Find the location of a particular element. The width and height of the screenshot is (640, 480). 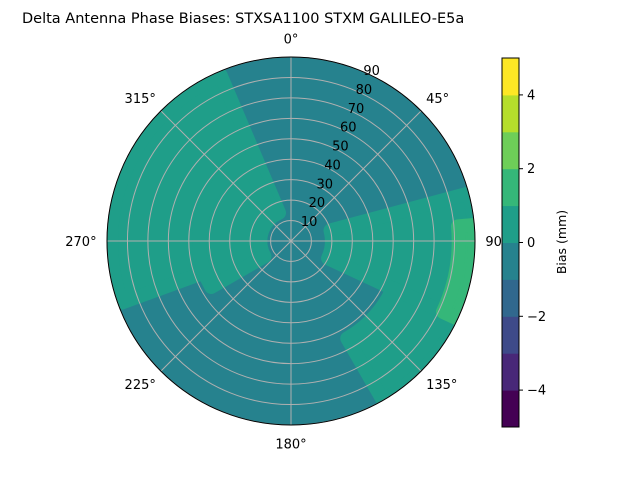

radial-tick-label: 30 is located at coordinates (324, 184).